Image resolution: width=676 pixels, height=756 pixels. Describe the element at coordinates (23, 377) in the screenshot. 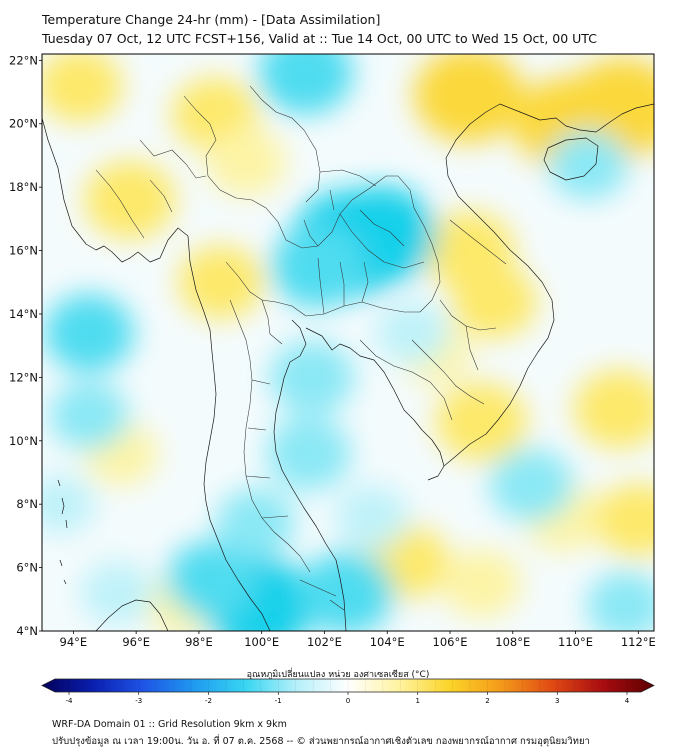

I see `lat-label: 12°N` at that location.